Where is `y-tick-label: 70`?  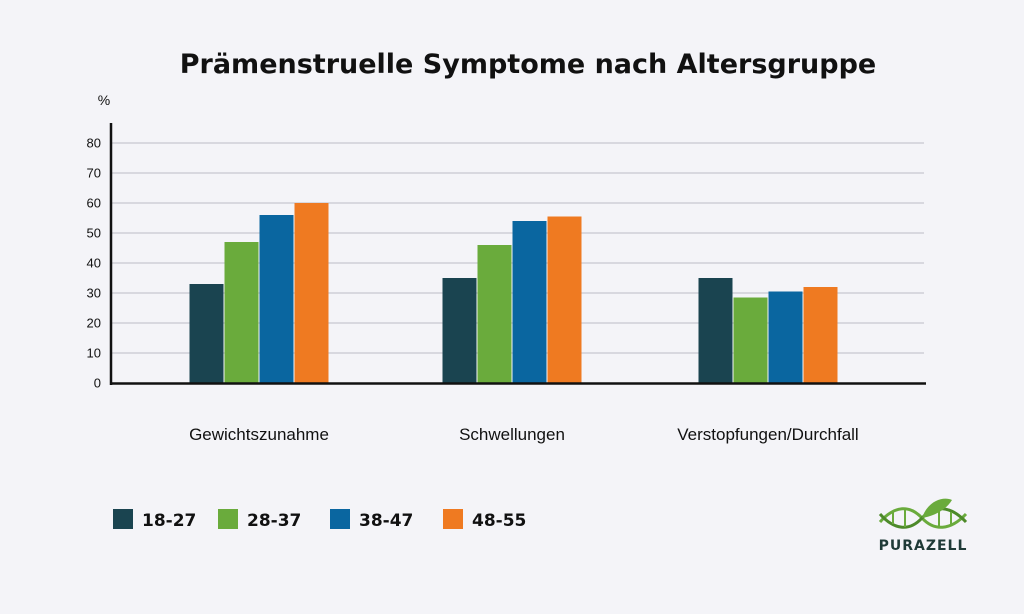
y-tick-label: 70 is located at coordinates (94, 173).